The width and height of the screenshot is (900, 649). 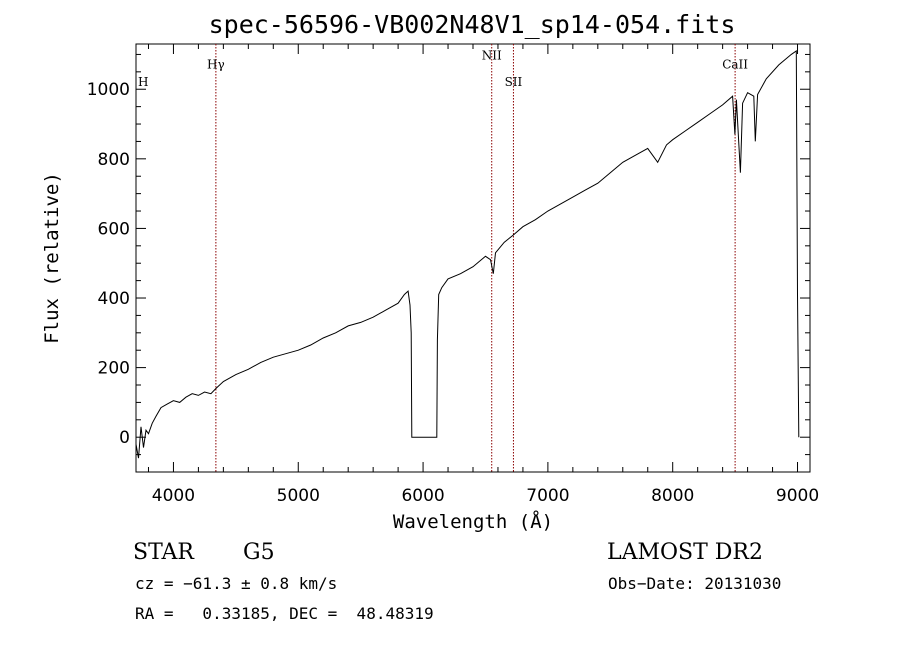 What do you see at coordinates (797, 496) in the screenshot?
I see `x-tick-label: 9000` at bounding box center [797, 496].